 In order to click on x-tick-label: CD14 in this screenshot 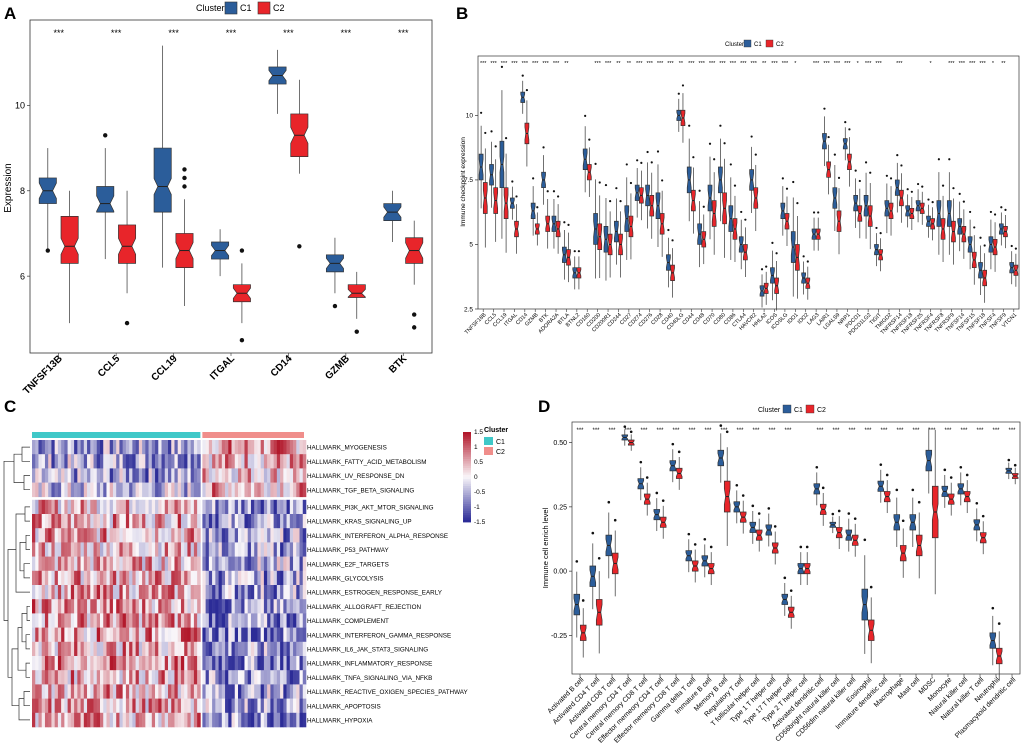, I will do `click(282, 366)`.